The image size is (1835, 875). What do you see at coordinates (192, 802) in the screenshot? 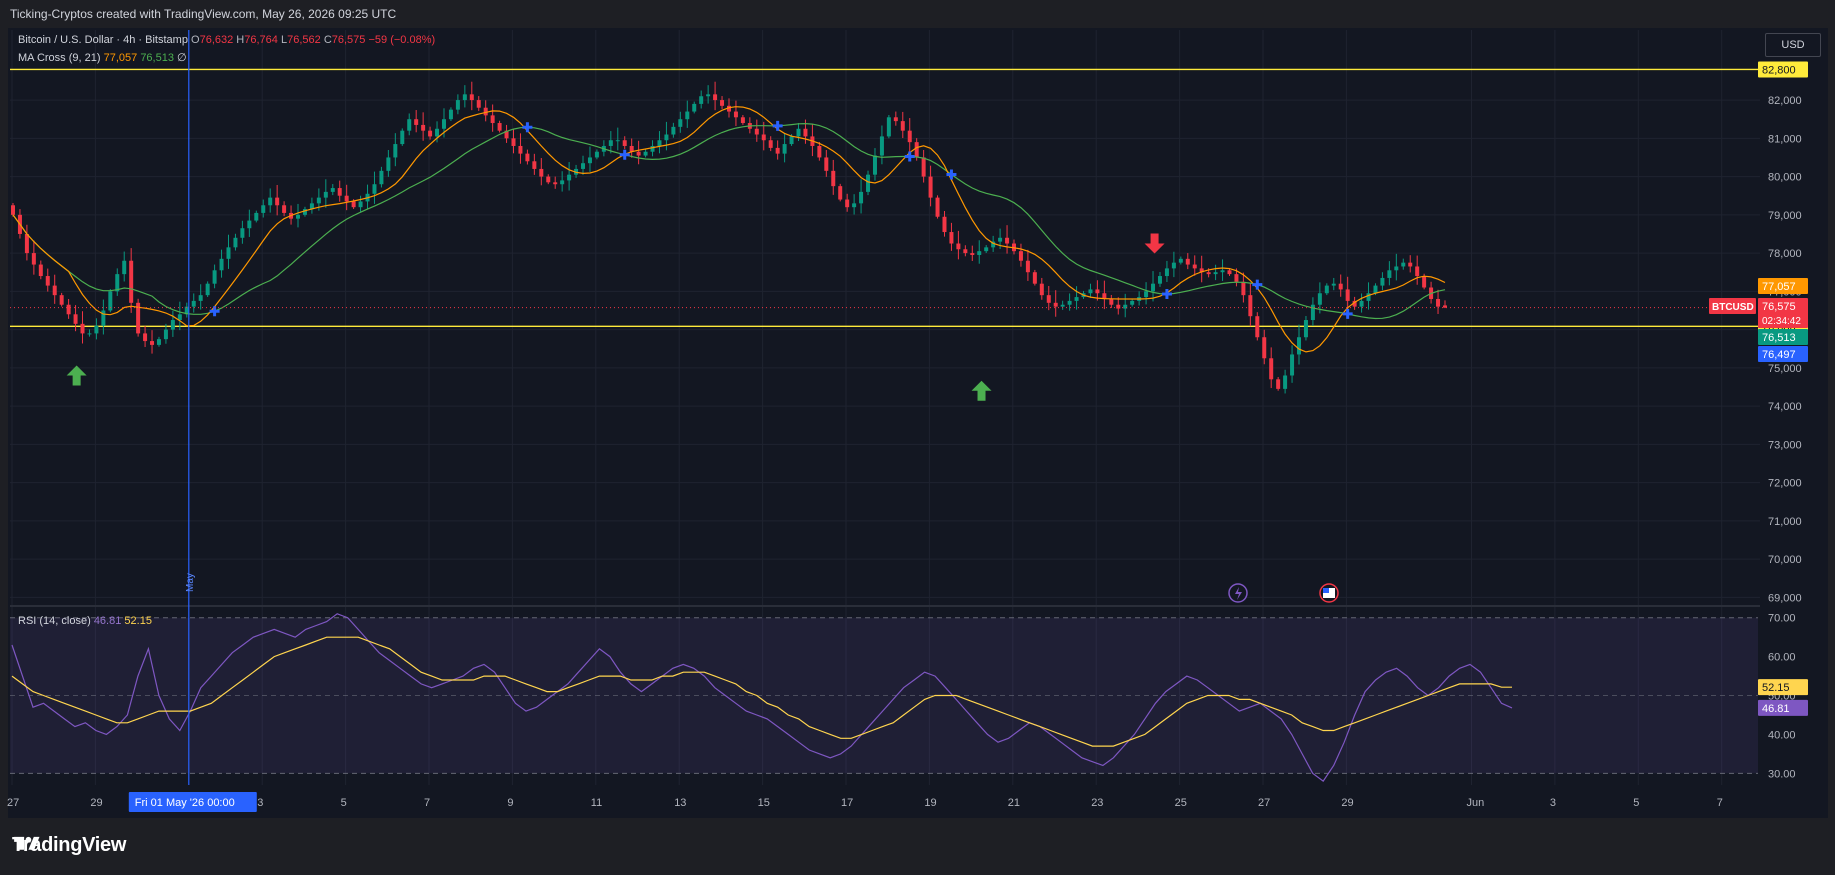
I see `crosshair-time-tag` at bounding box center [192, 802].